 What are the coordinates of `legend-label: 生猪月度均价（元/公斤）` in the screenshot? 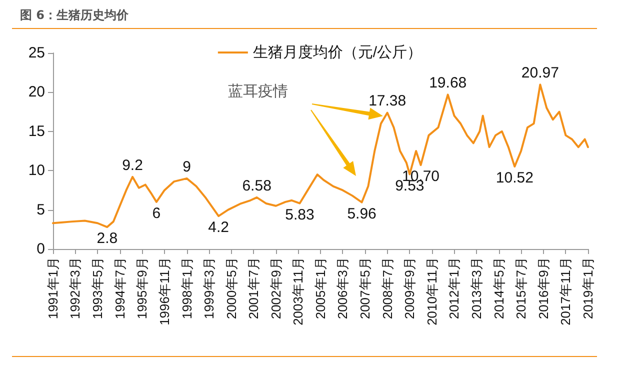 It's located at (337, 52).